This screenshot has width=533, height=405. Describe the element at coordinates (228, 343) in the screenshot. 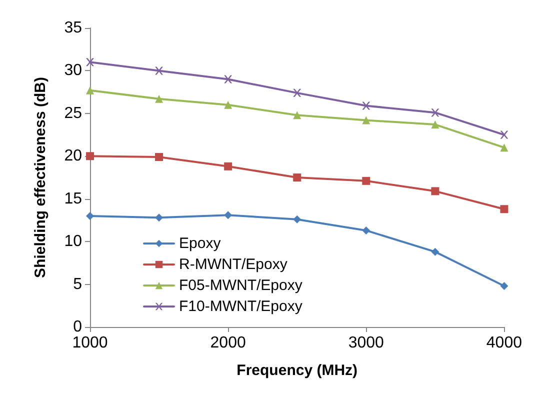

I see `x-tick-label: 2000` at that location.